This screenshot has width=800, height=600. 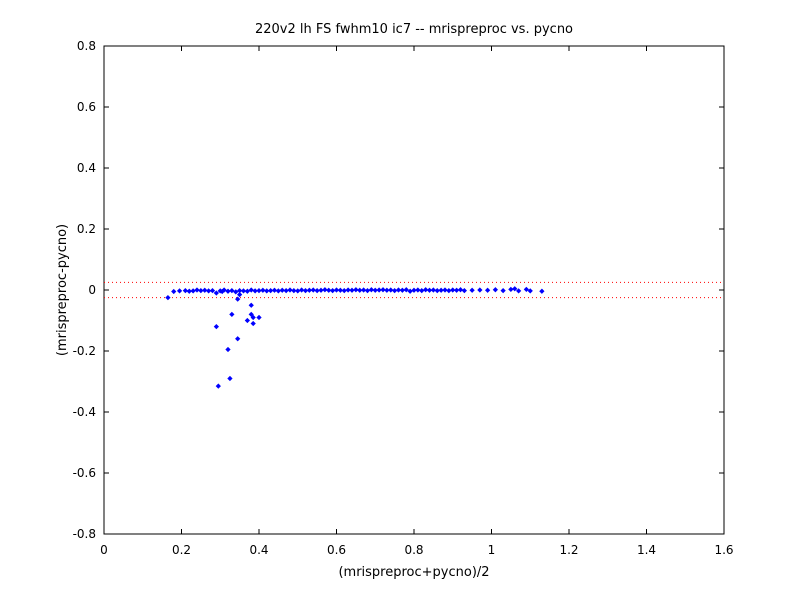 What do you see at coordinates (84, 534) in the screenshot?
I see `y-tick-label: -0.8` at bounding box center [84, 534].